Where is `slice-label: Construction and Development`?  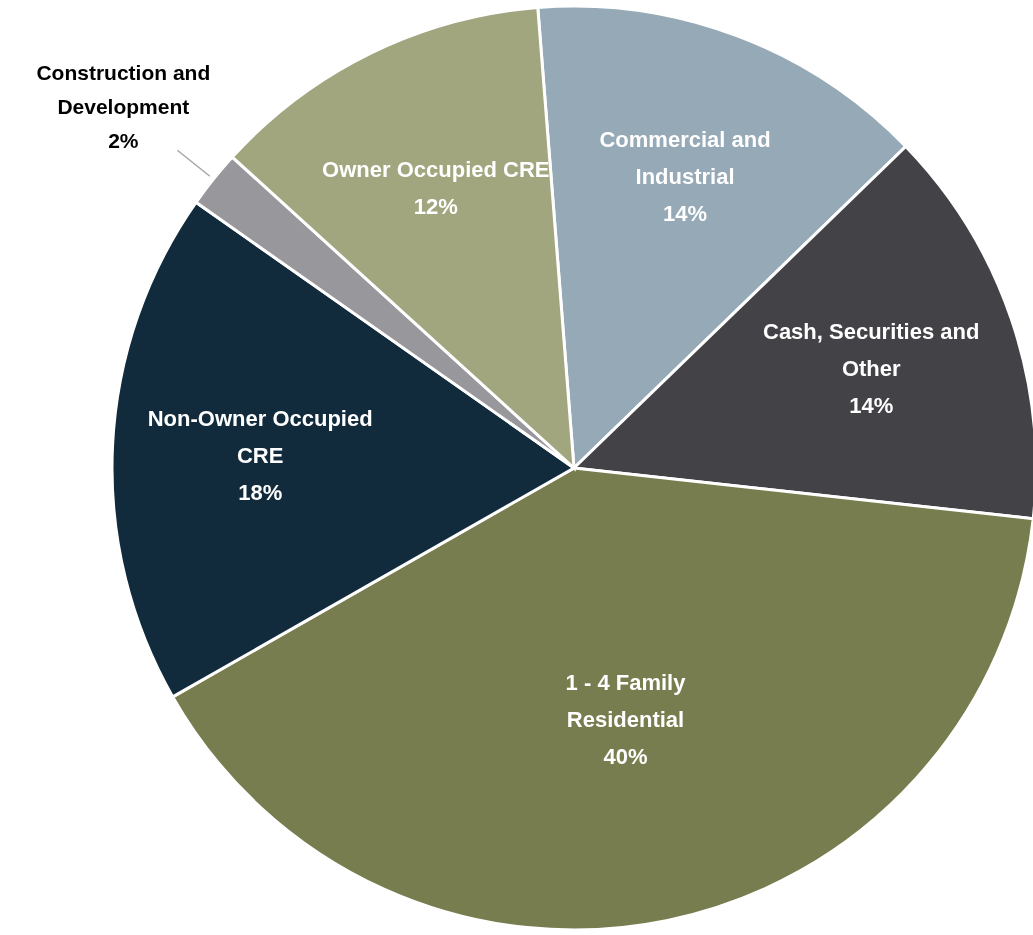 slice-label: Construction and Development is located at coordinates (123, 89).